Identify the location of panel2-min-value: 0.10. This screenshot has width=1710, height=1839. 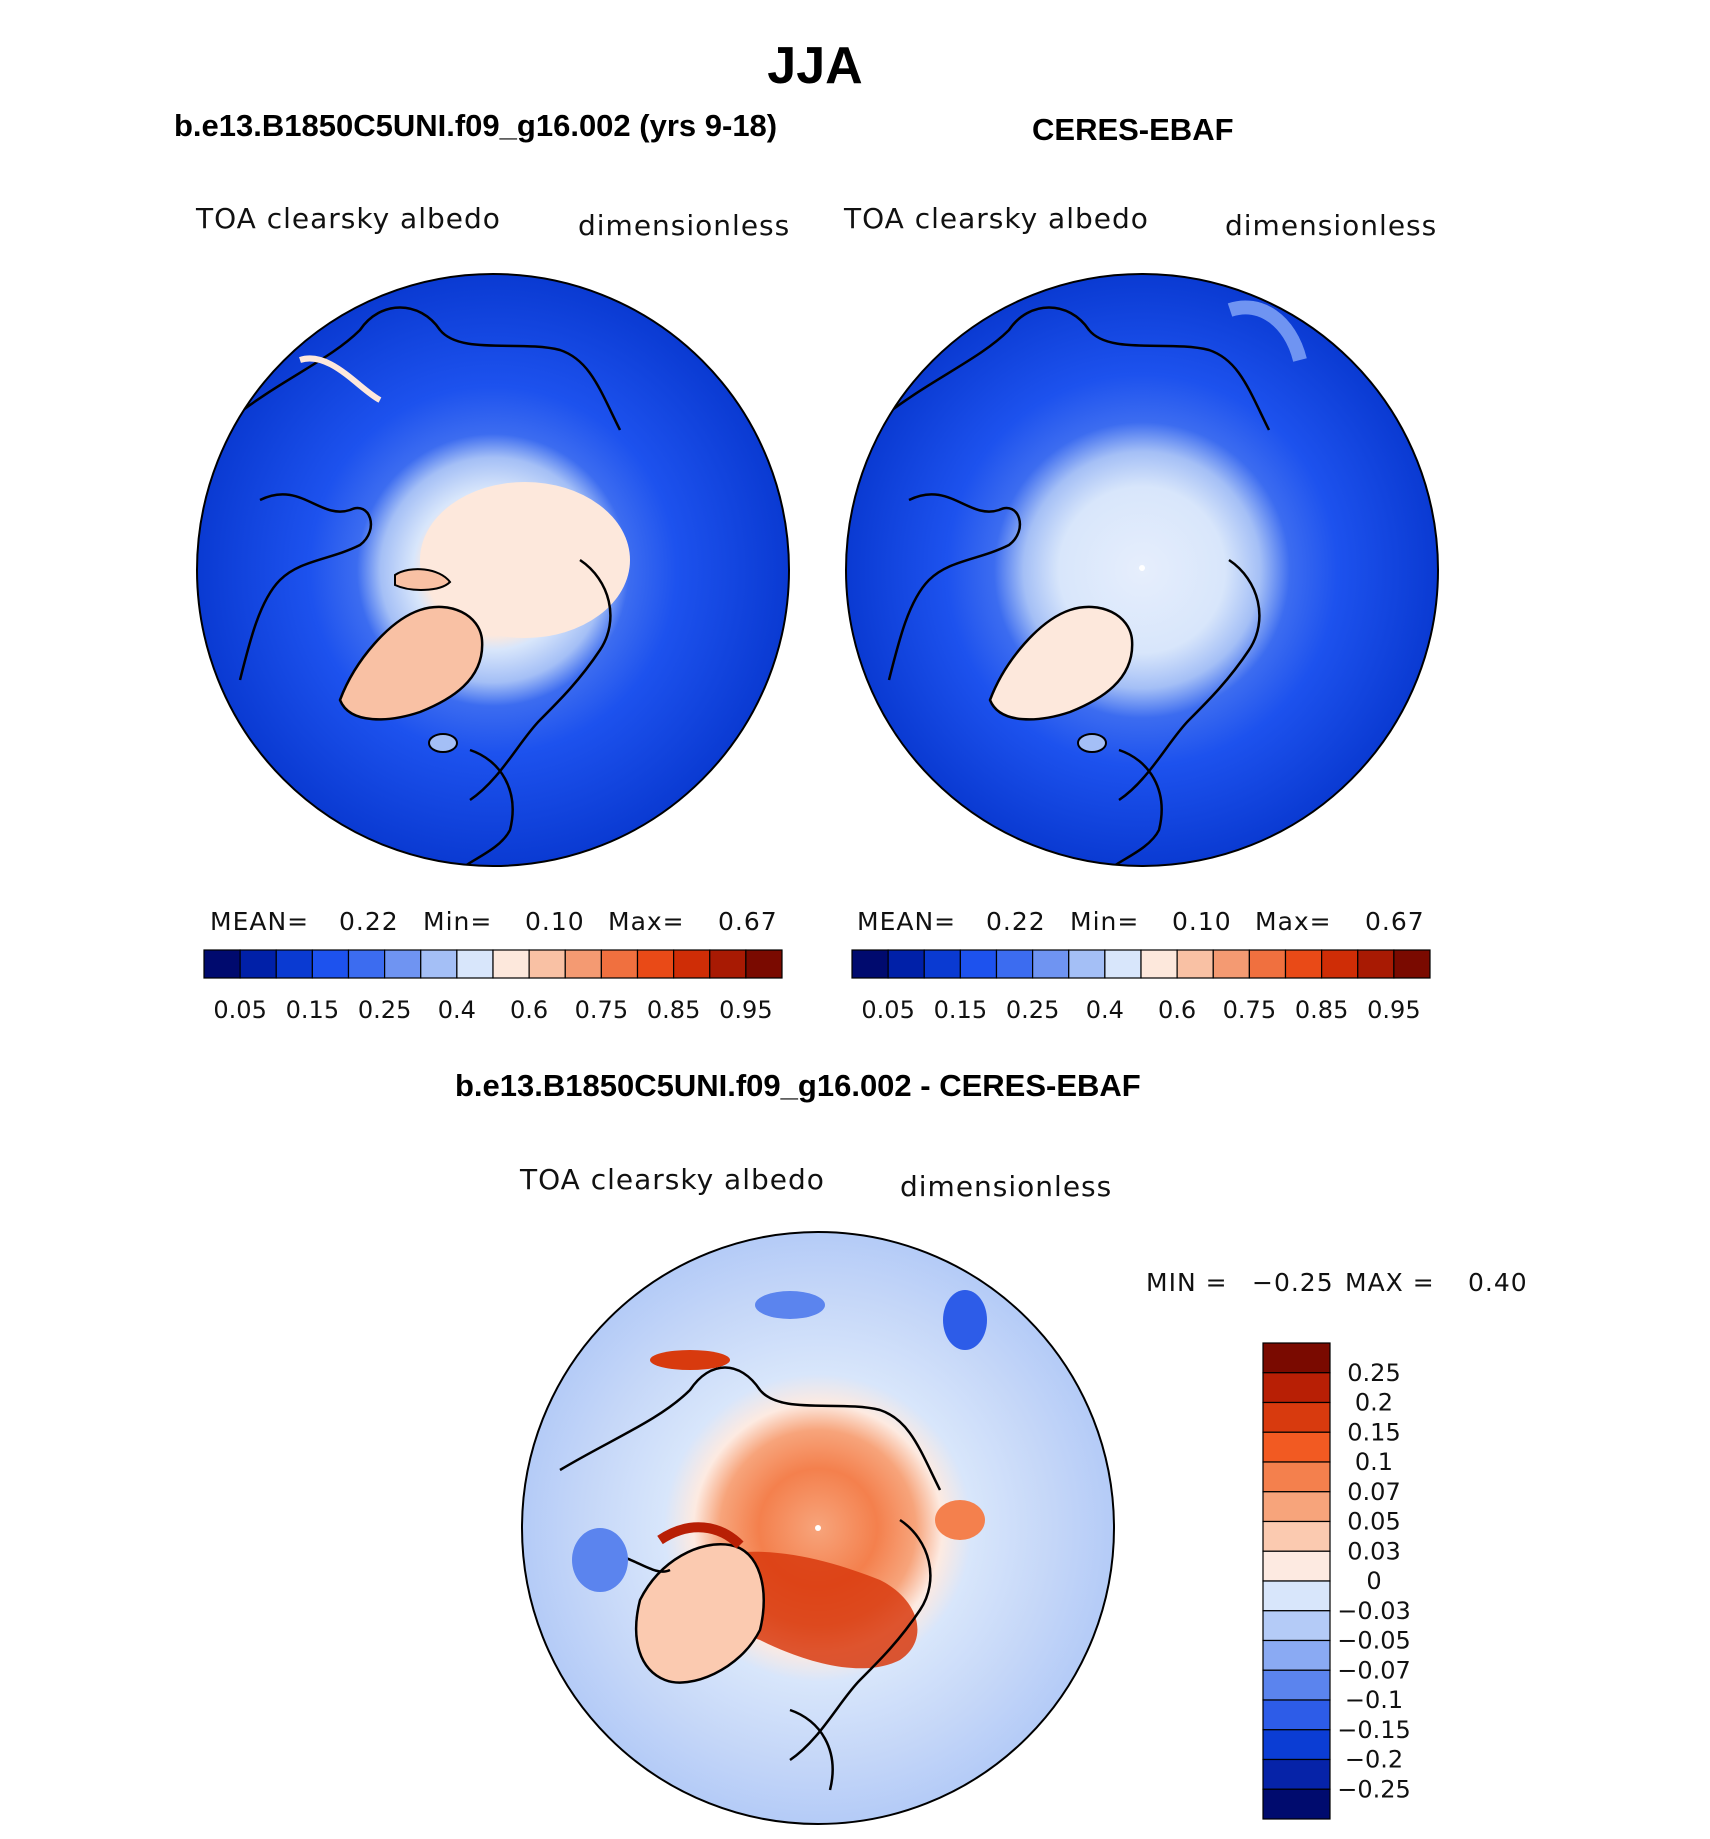
(1202, 921).